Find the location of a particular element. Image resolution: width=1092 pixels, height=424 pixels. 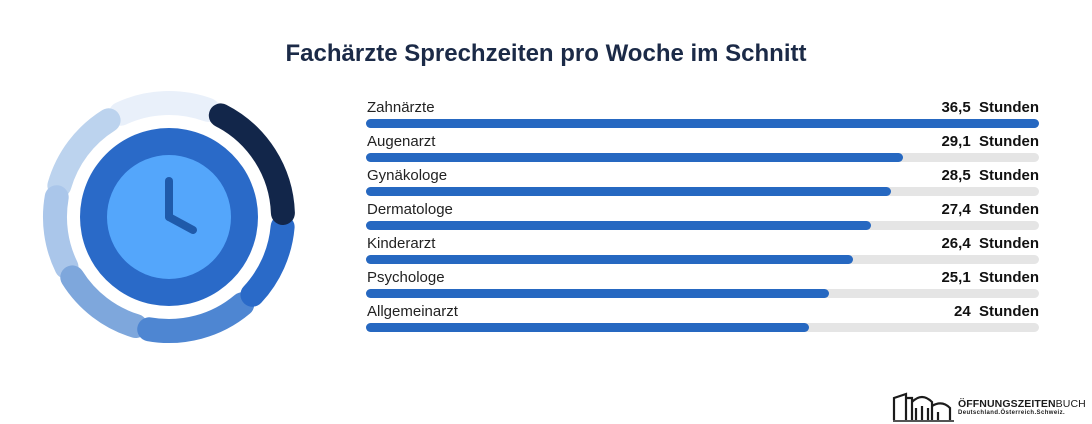

brand-tagline: Deutschland.Österreich.Schweiz. is located at coordinates (1012, 413).